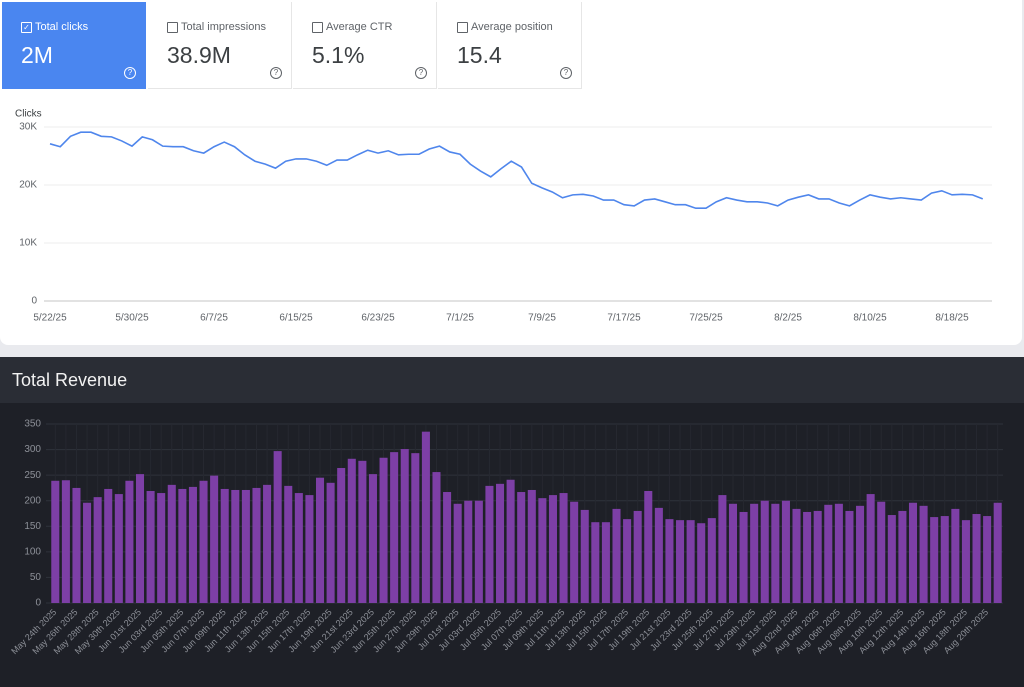 The height and width of the screenshot is (687, 1024). Describe the element at coordinates (32, 475) in the screenshot. I see `y-tick-label: 250` at that location.